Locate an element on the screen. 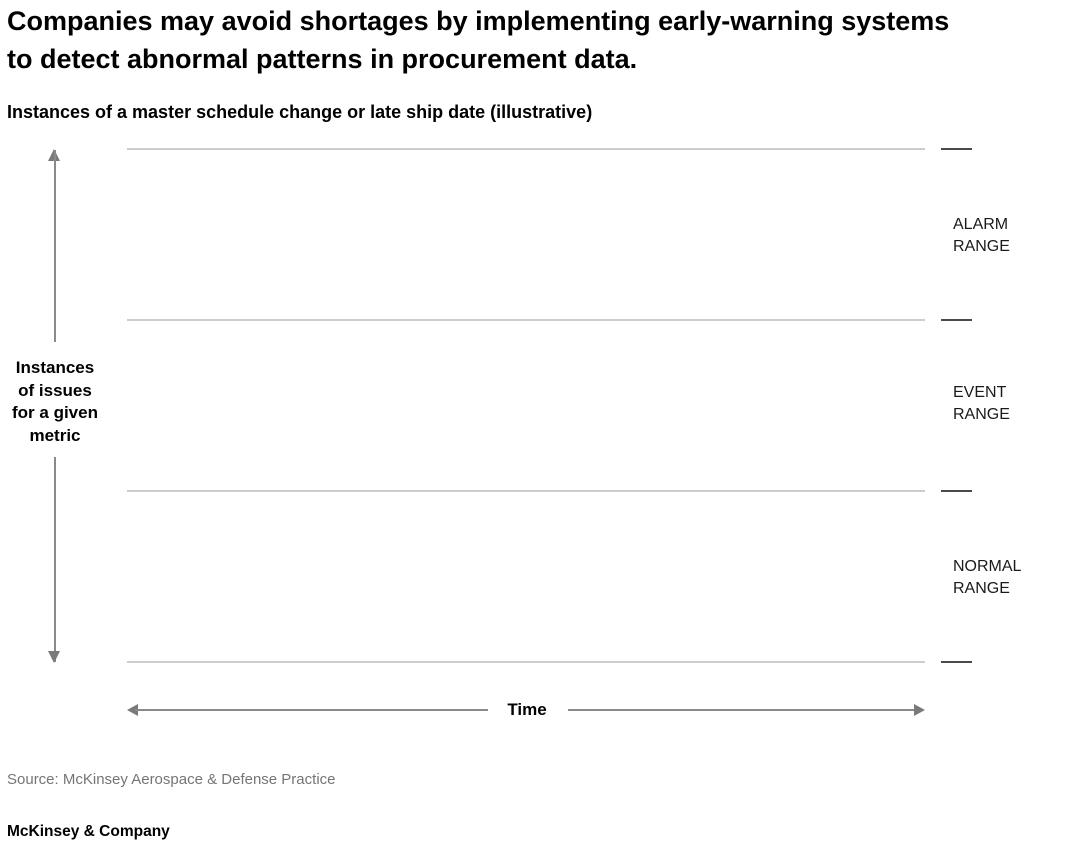 The width and height of the screenshot is (1080, 848). band-boundary-line-alarm-event is located at coordinates (526, 320).